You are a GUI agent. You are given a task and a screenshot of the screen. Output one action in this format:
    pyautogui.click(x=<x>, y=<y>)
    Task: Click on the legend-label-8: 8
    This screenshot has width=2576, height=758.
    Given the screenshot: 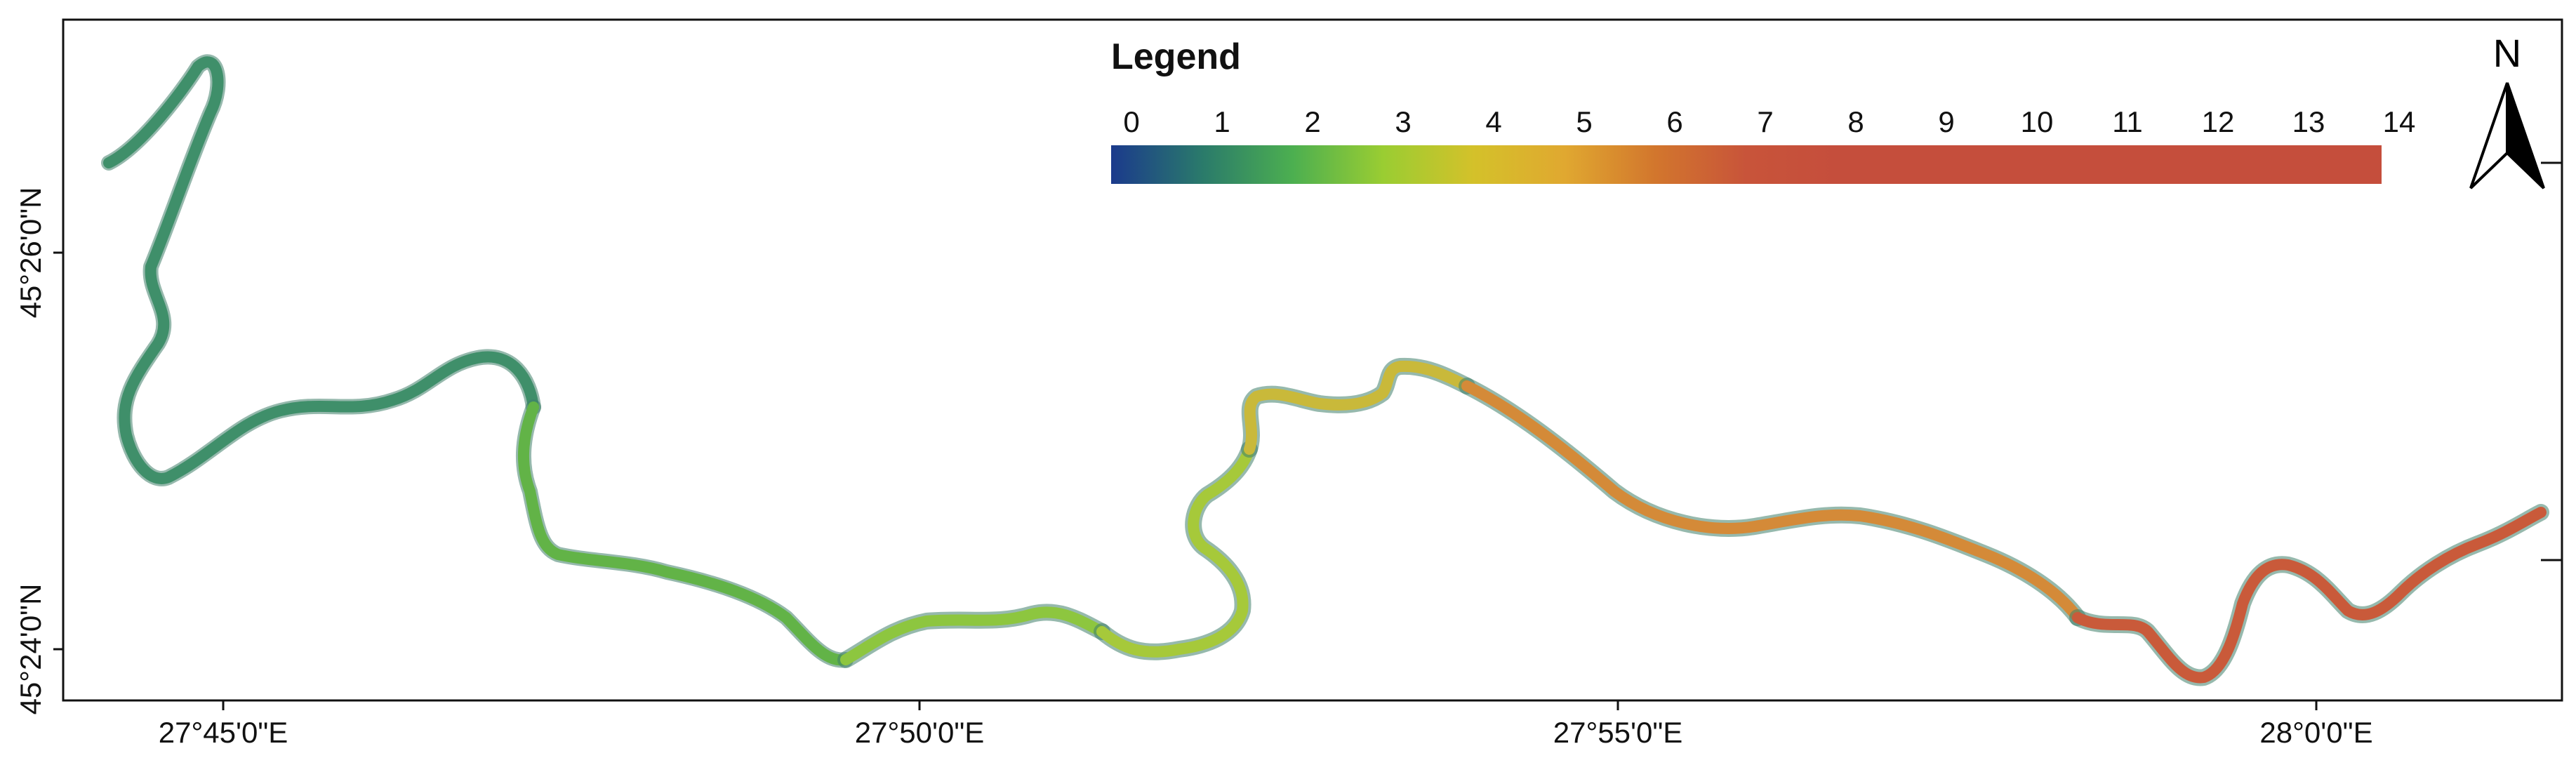 What is the action you would take?
    pyautogui.click(x=1856, y=122)
    